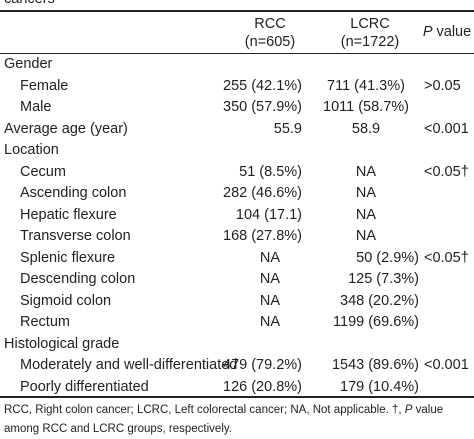  I want to click on row-label: Female, so click(44, 85).